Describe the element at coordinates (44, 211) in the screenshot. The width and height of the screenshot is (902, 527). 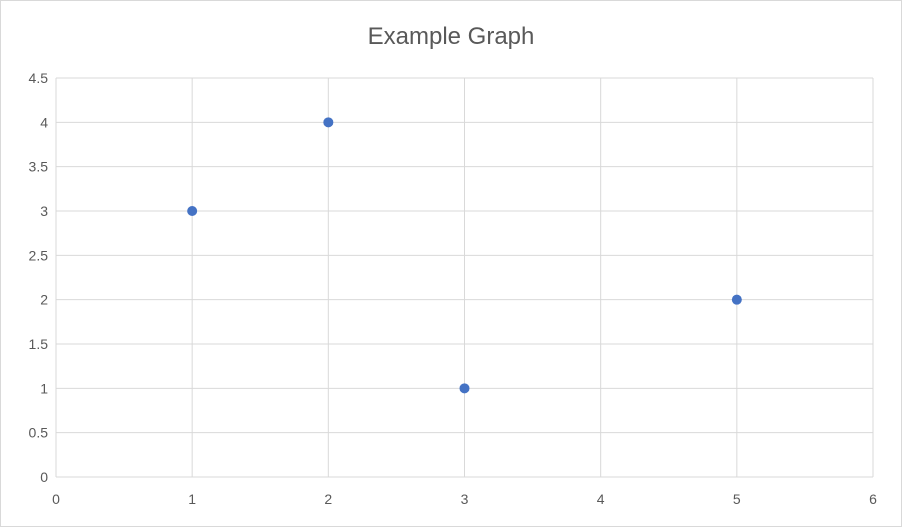
I see `y-tick-label: 3` at that location.